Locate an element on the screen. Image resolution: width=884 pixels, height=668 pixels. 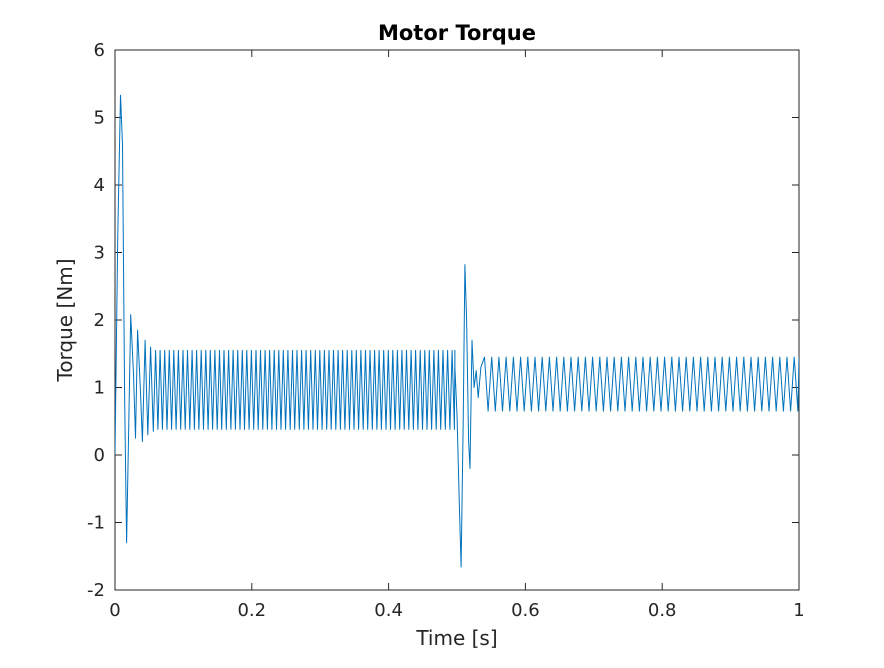
y-tick-label: -1 is located at coordinates (96, 523).